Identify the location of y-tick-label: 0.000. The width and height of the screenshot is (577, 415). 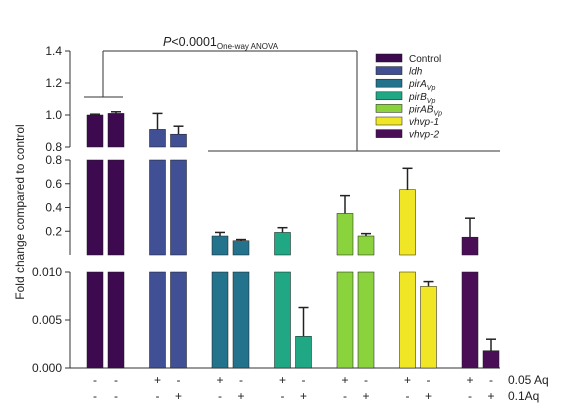
(47, 368).